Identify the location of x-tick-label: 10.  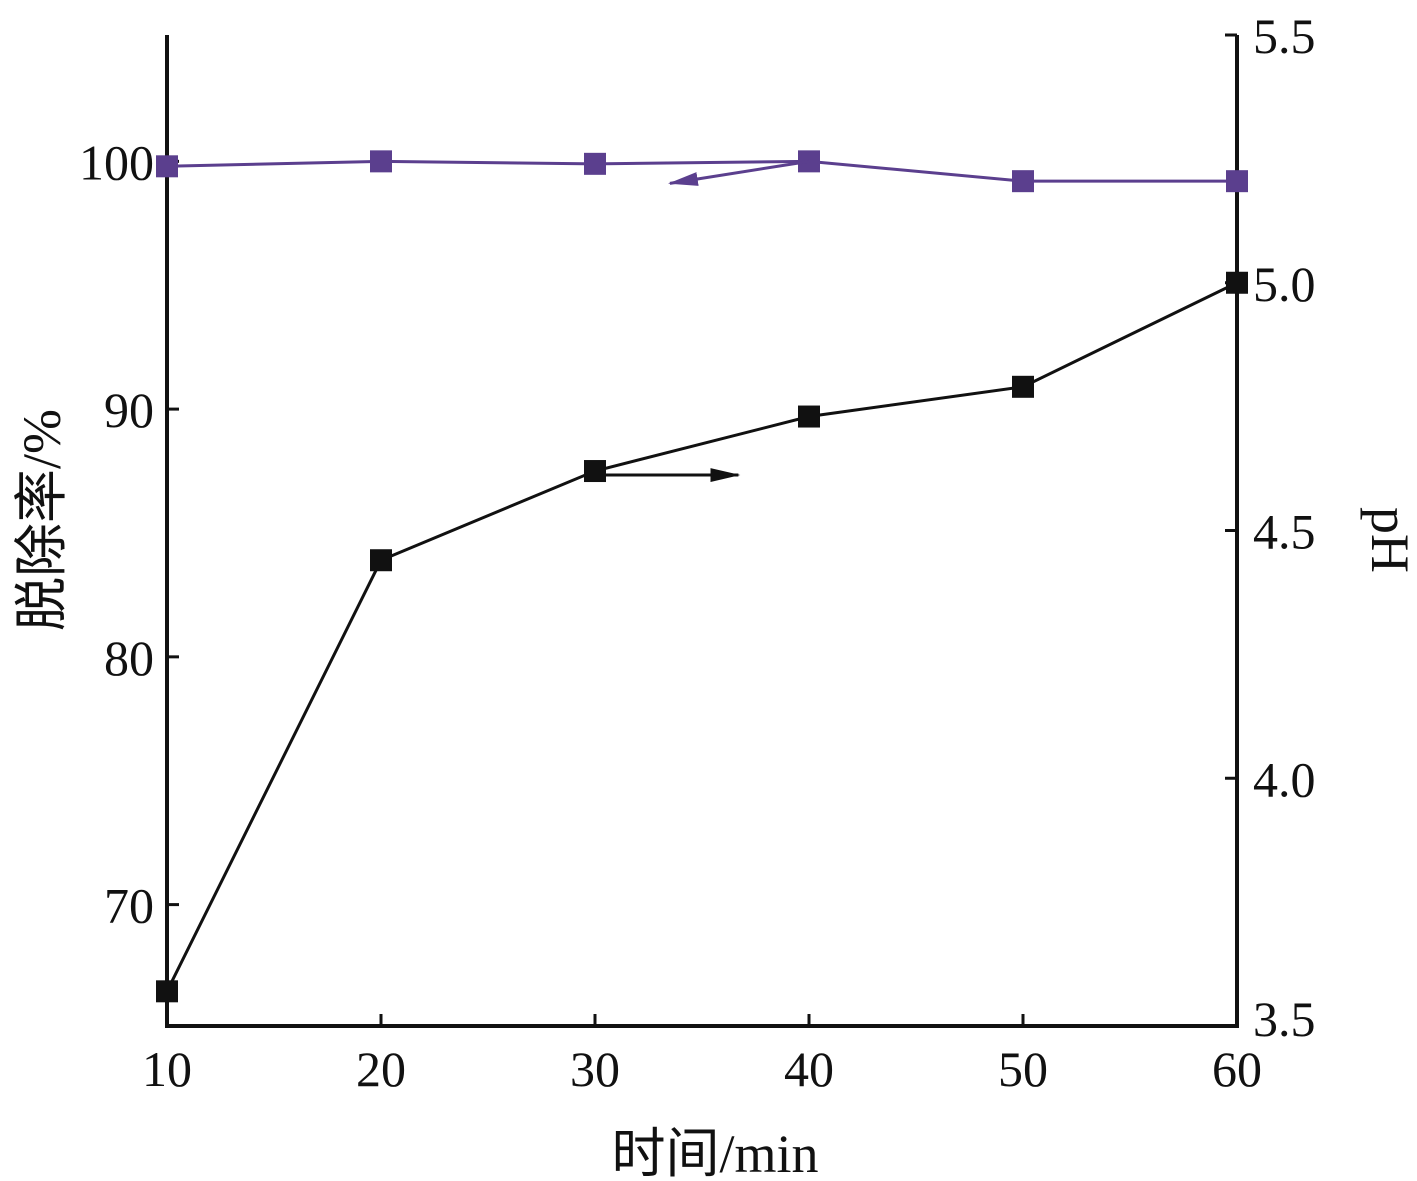
(167, 1069).